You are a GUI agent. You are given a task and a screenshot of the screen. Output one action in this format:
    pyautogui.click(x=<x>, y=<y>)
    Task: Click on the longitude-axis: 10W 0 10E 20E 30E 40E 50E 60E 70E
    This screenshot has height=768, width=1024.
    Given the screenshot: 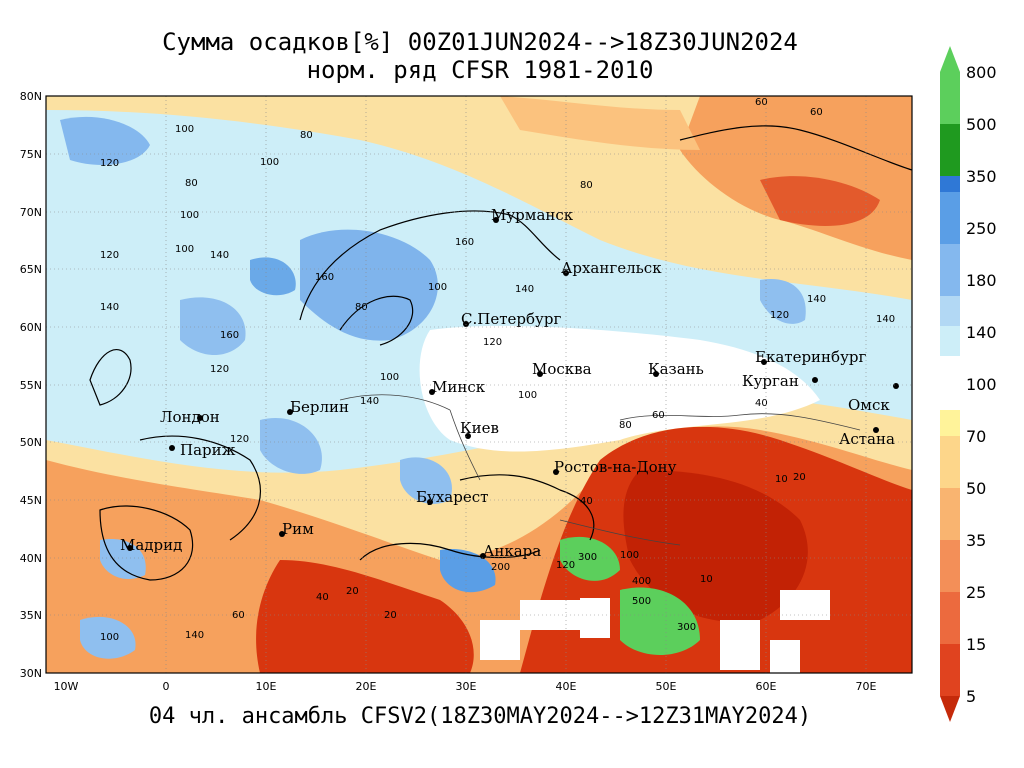 What is the action you would take?
    pyautogui.click(x=465, y=686)
    